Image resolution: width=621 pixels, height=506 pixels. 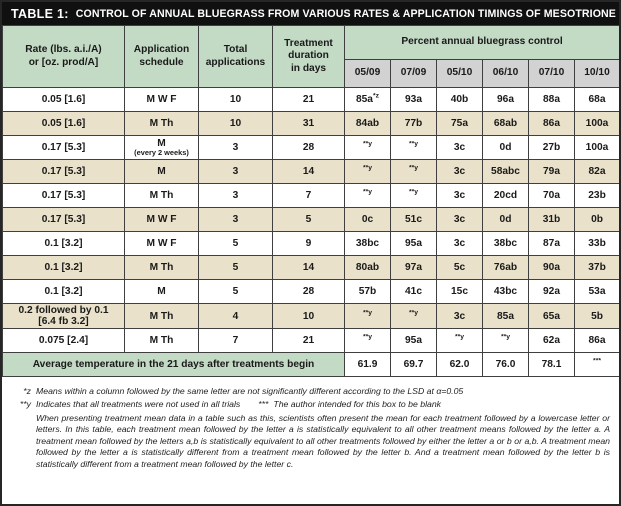 I want to click on control-value-cell: 90a, so click(x=551, y=267).